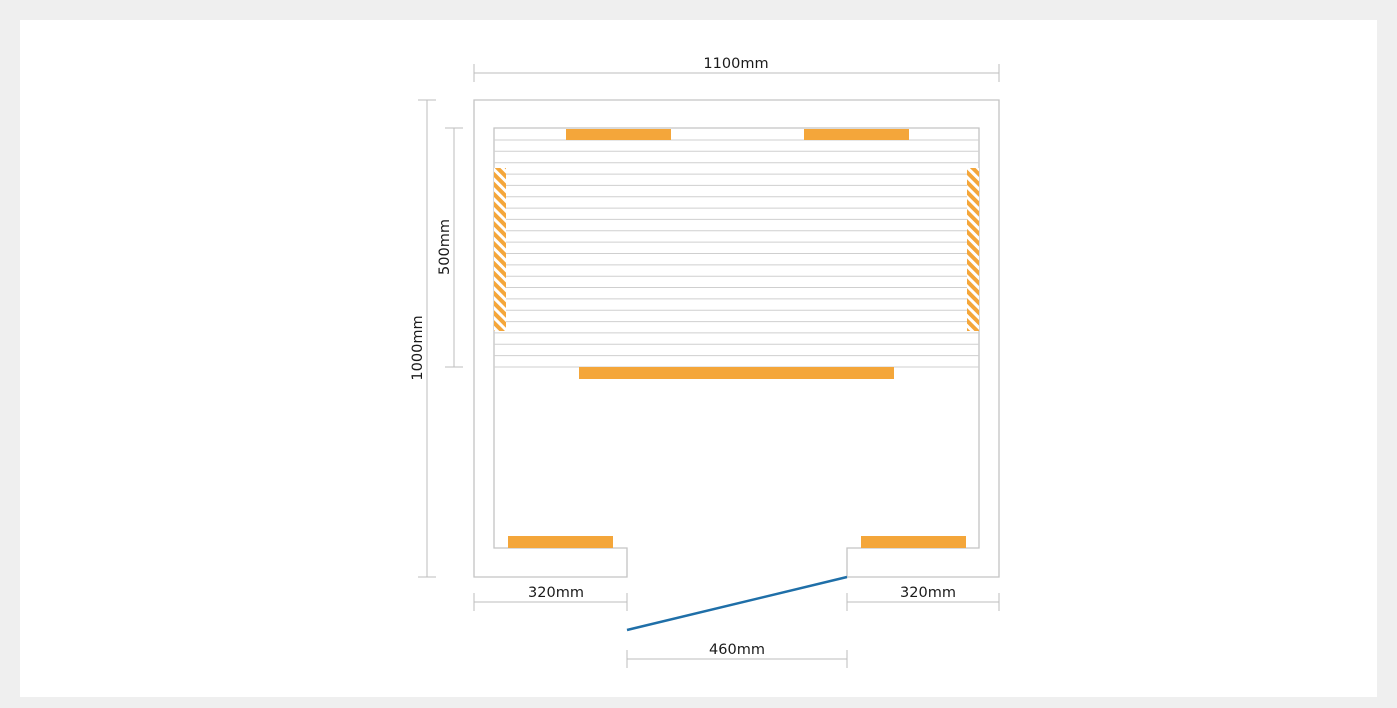 This screenshot has height=708, width=1397. Describe the element at coordinates (928, 593) in the screenshot. I see `label-front-right-wall: 320mm` at that location.